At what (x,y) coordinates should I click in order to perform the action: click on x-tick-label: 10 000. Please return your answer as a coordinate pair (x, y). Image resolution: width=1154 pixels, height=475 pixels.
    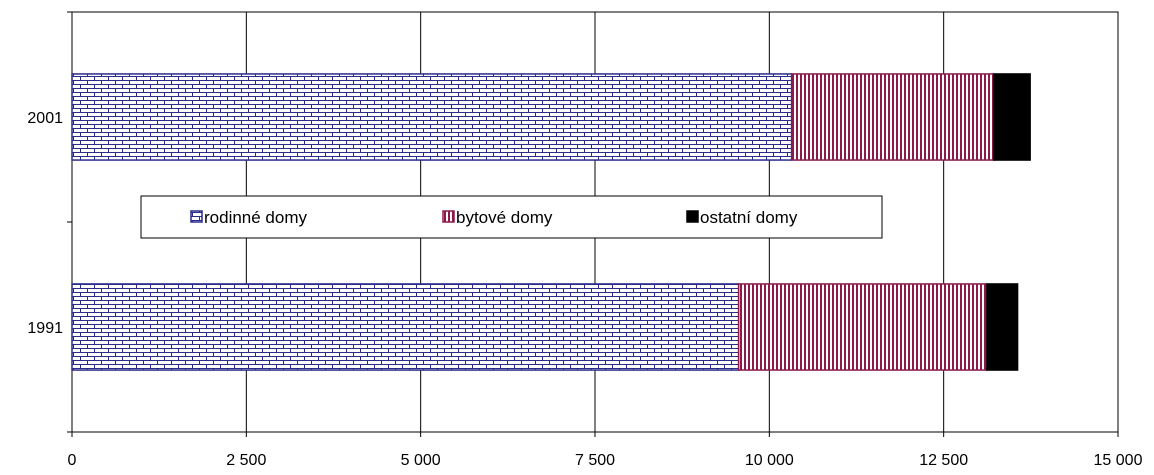
    Looking at the image, I should click on (769, 460).